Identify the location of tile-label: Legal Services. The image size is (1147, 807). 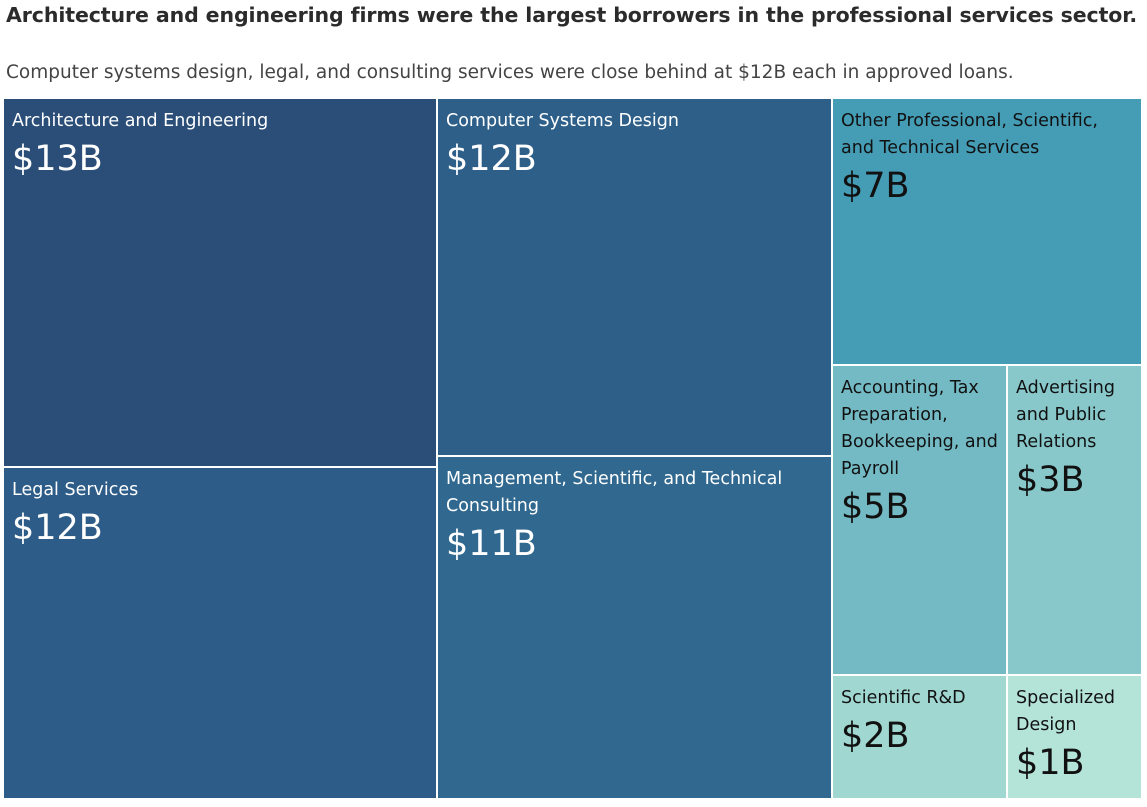
(75, 490).